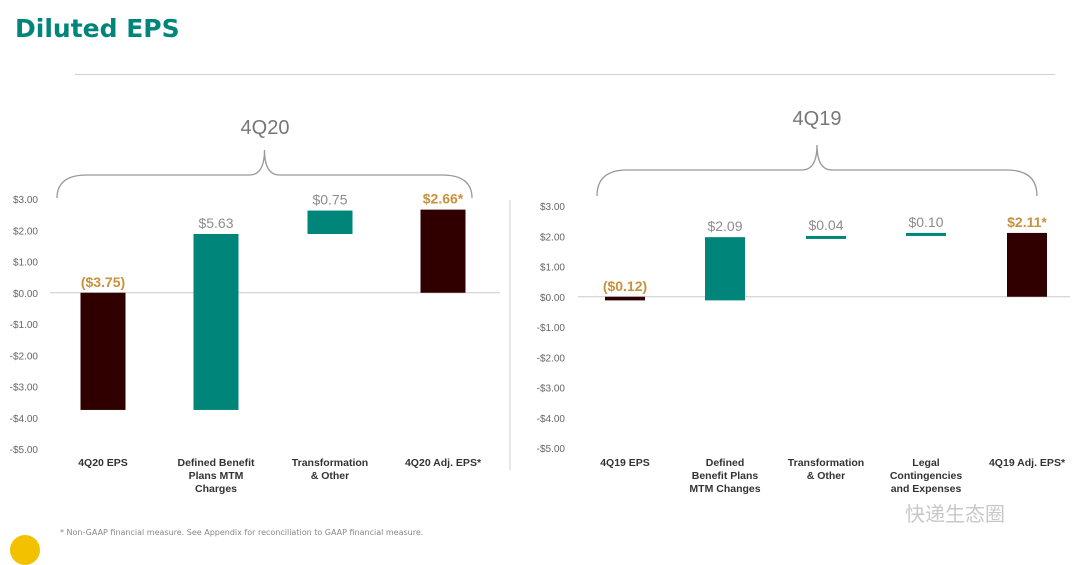 This screenshot has height=565, width=1080. Describe the element at coordinates (443, 251) in the screenshot. I see `bar-4q20-adj-eps-` at that location.